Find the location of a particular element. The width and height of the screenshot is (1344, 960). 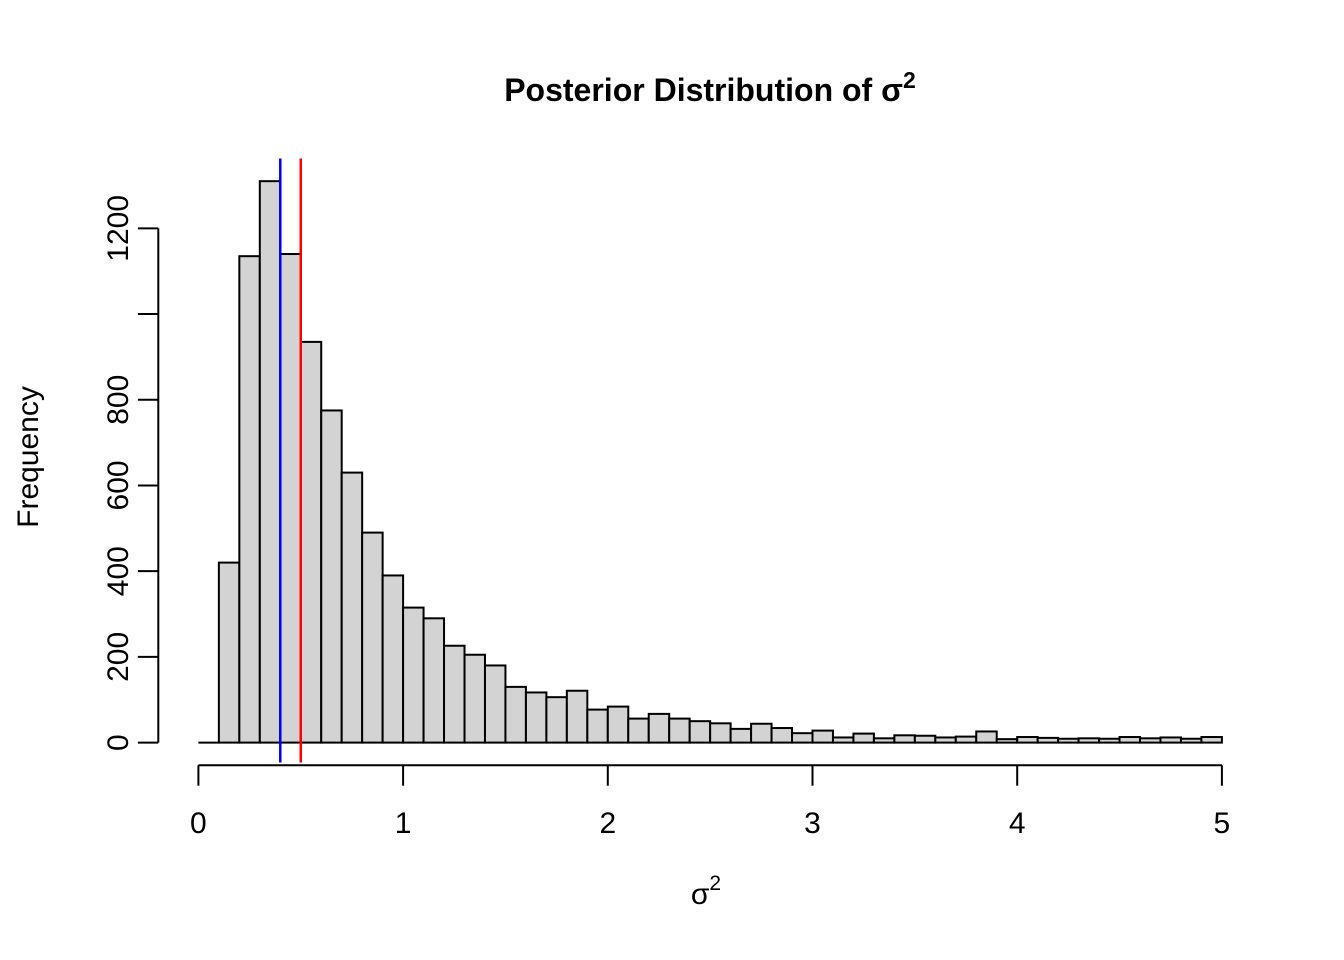

x-tick-label: 1 is located at coordinates (403, 823).